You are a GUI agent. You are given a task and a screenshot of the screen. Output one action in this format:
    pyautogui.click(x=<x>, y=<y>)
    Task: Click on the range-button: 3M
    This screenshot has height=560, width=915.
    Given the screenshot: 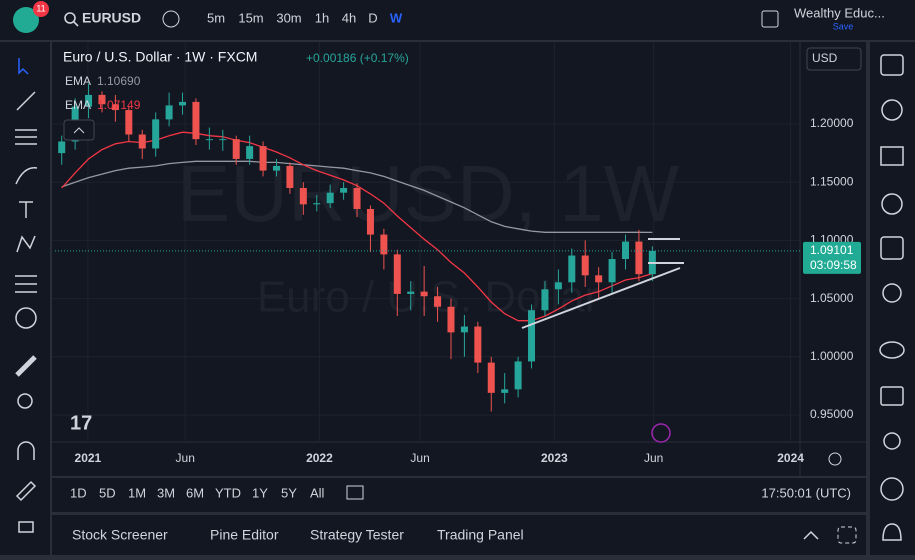 What is the action you would take?
    pyautogui.click(x=166, y=492)
    